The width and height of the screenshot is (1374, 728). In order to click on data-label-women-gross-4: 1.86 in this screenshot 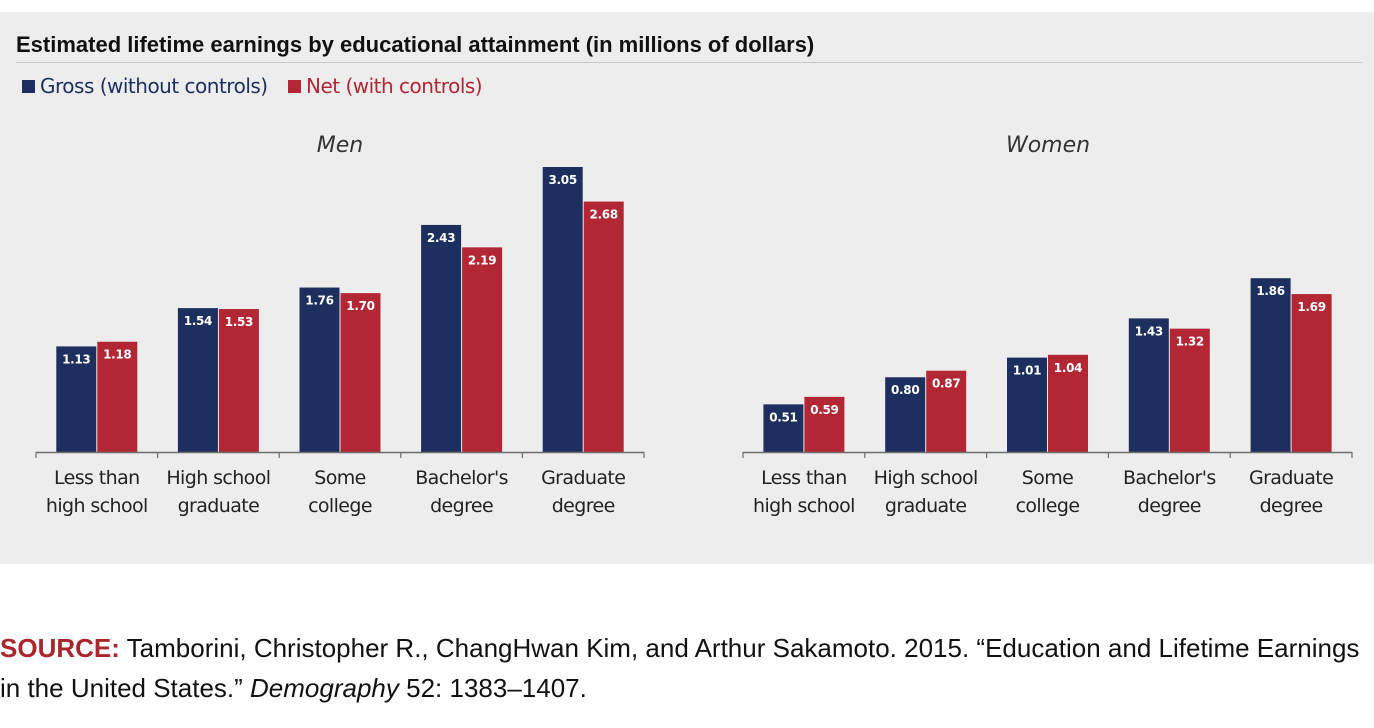, I will do `click(1270, 291)`.